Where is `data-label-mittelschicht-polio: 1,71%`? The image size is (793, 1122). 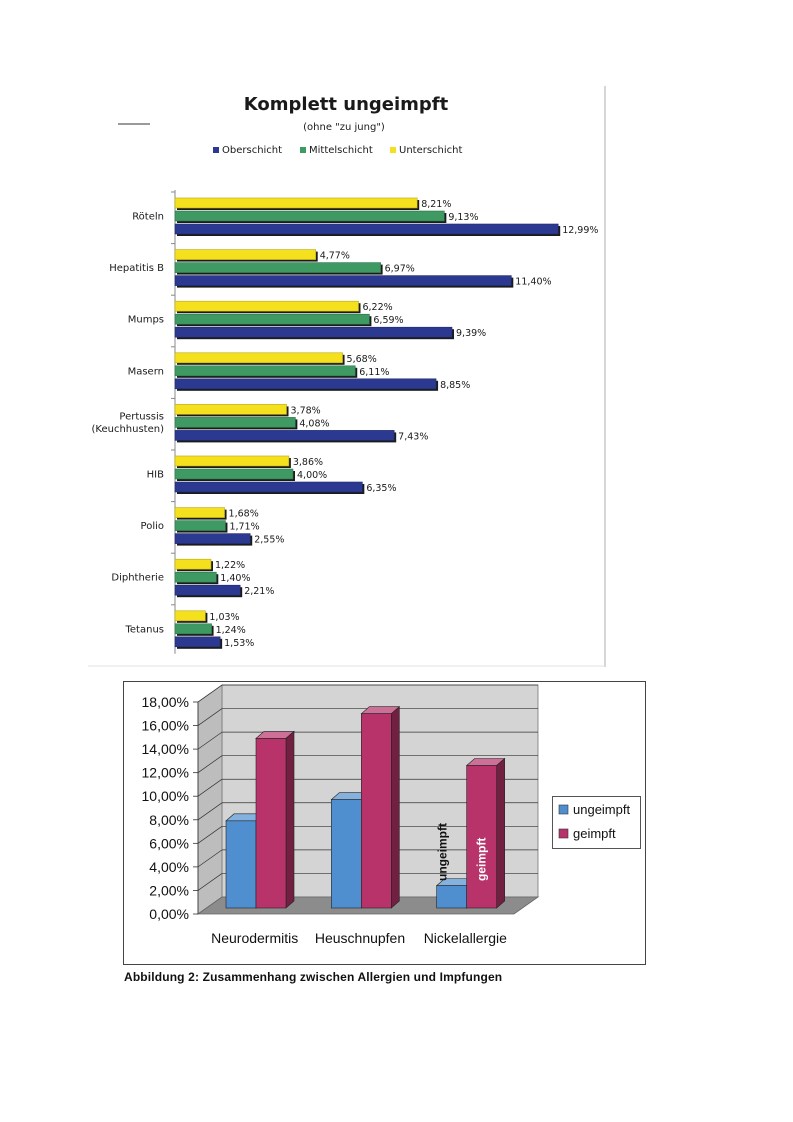
data-label-mittelschicht-polio: 1,71% is located at coordinates (244, 527).